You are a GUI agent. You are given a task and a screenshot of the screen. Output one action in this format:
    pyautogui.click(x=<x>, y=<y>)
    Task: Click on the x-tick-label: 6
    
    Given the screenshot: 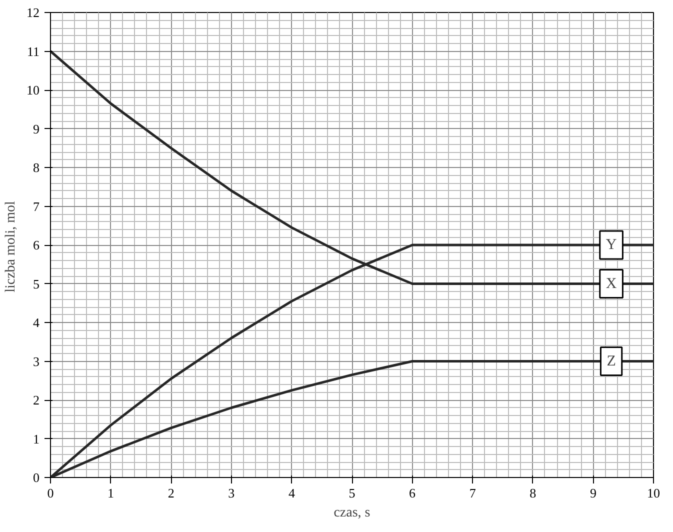 What is the action you would take?
    pyautogui.click(x=412, y=493)
    